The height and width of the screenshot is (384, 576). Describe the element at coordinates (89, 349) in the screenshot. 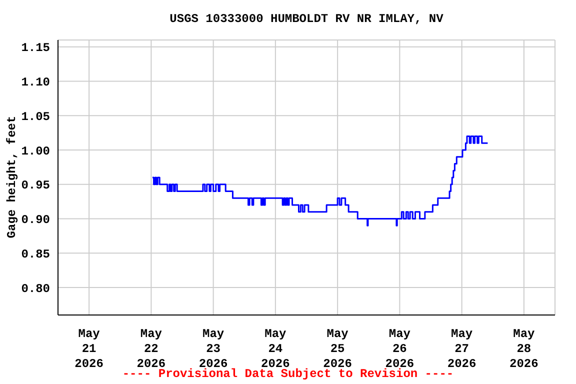

I see `x-tick-label: May 21 2026` at that location.